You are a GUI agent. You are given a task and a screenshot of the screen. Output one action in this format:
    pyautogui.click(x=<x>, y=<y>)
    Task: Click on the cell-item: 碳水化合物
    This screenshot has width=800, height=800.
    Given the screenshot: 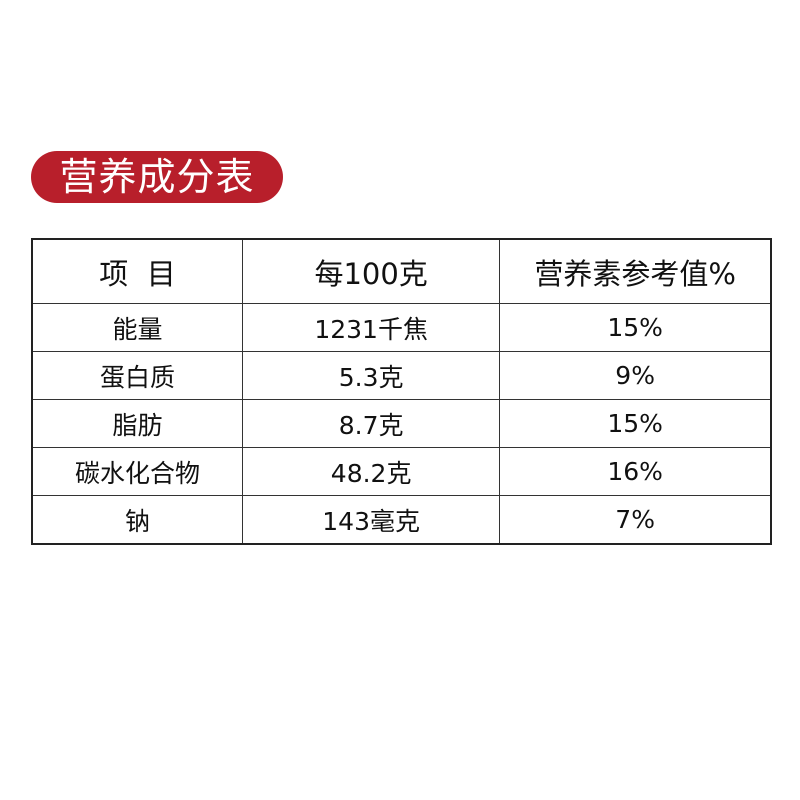 What is the action you would take?
    pyautogui.click(x=137, y=471)
    